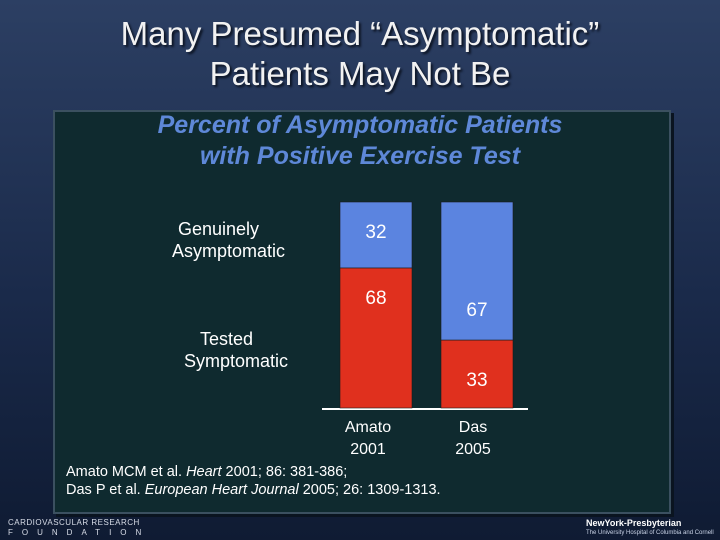  I want to click on slide-title-line-2: Patients May Not Be, so click(360, 73).